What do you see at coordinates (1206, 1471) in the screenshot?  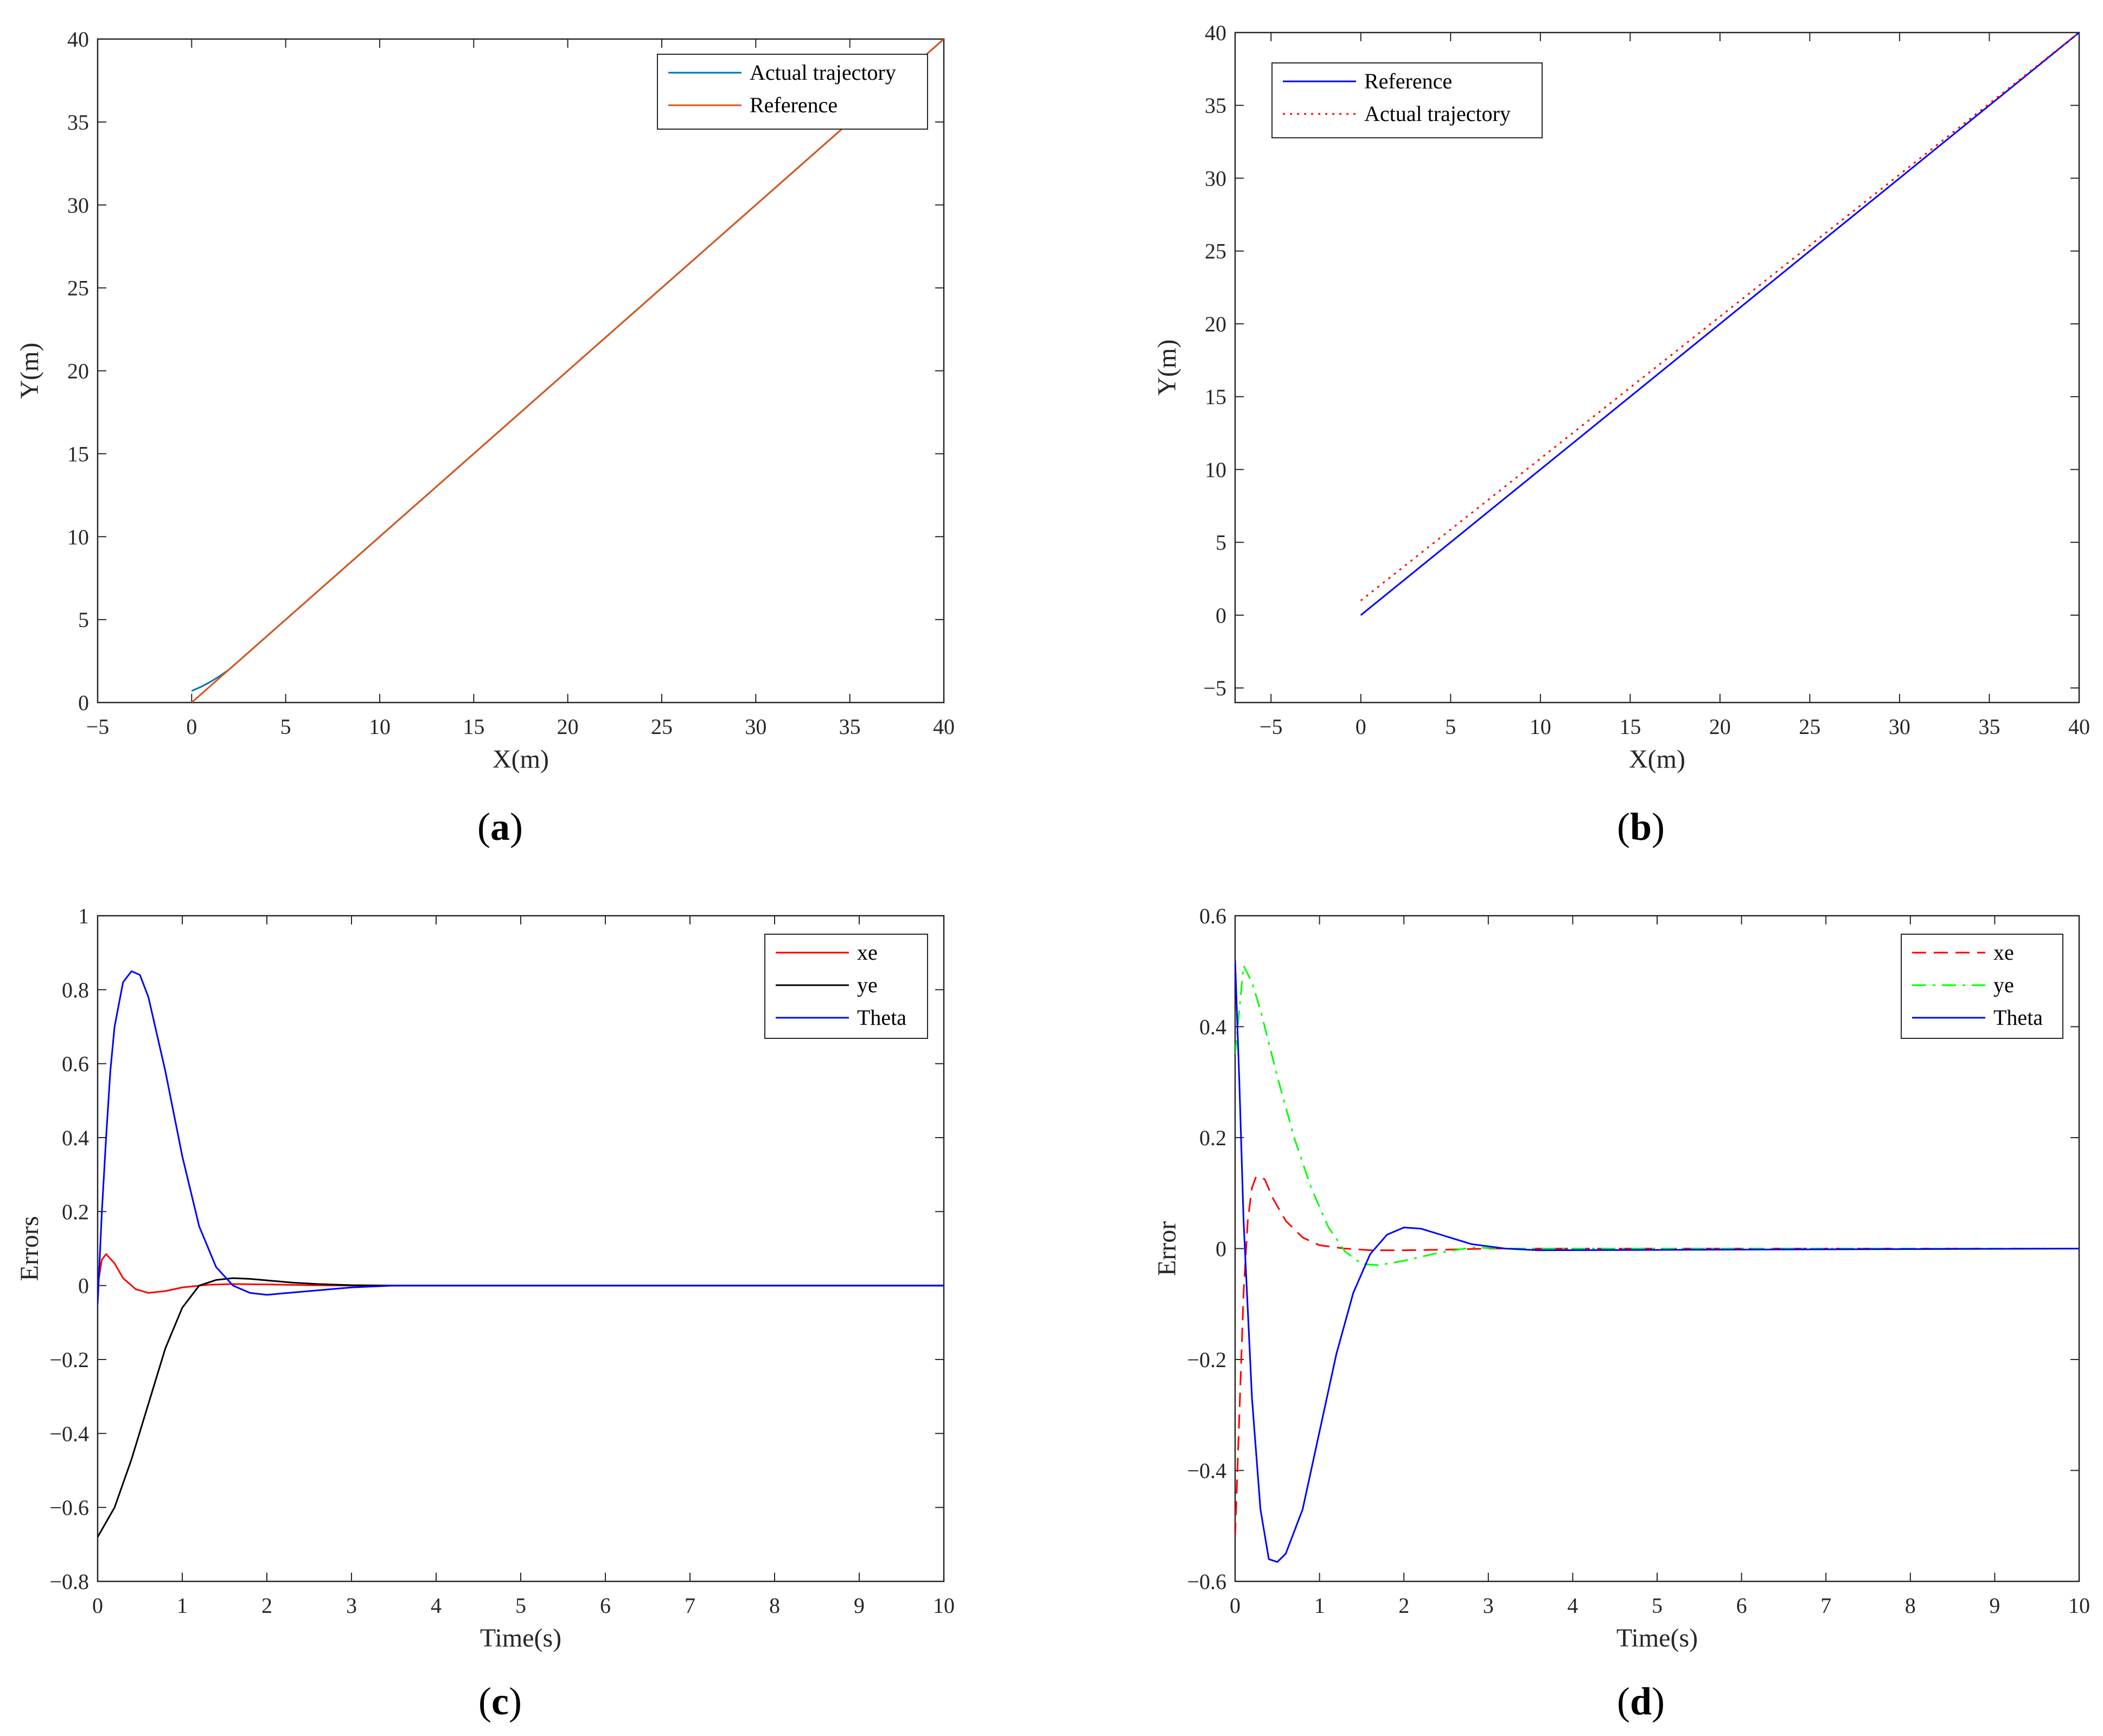 I see `y-tick-label: −0.4` at bounding box center [1206, 1471].